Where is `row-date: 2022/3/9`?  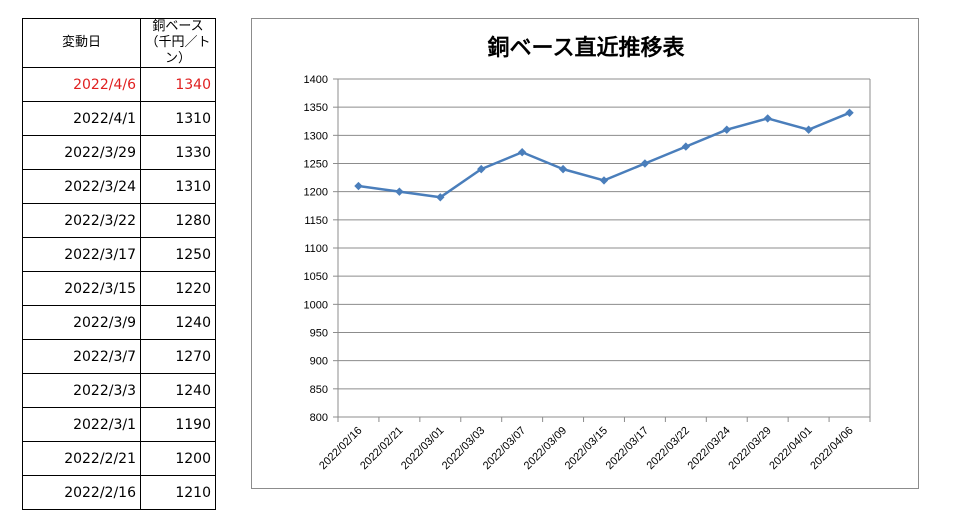 row-date: 2022/3/9 is located at coordinates (81, 322).